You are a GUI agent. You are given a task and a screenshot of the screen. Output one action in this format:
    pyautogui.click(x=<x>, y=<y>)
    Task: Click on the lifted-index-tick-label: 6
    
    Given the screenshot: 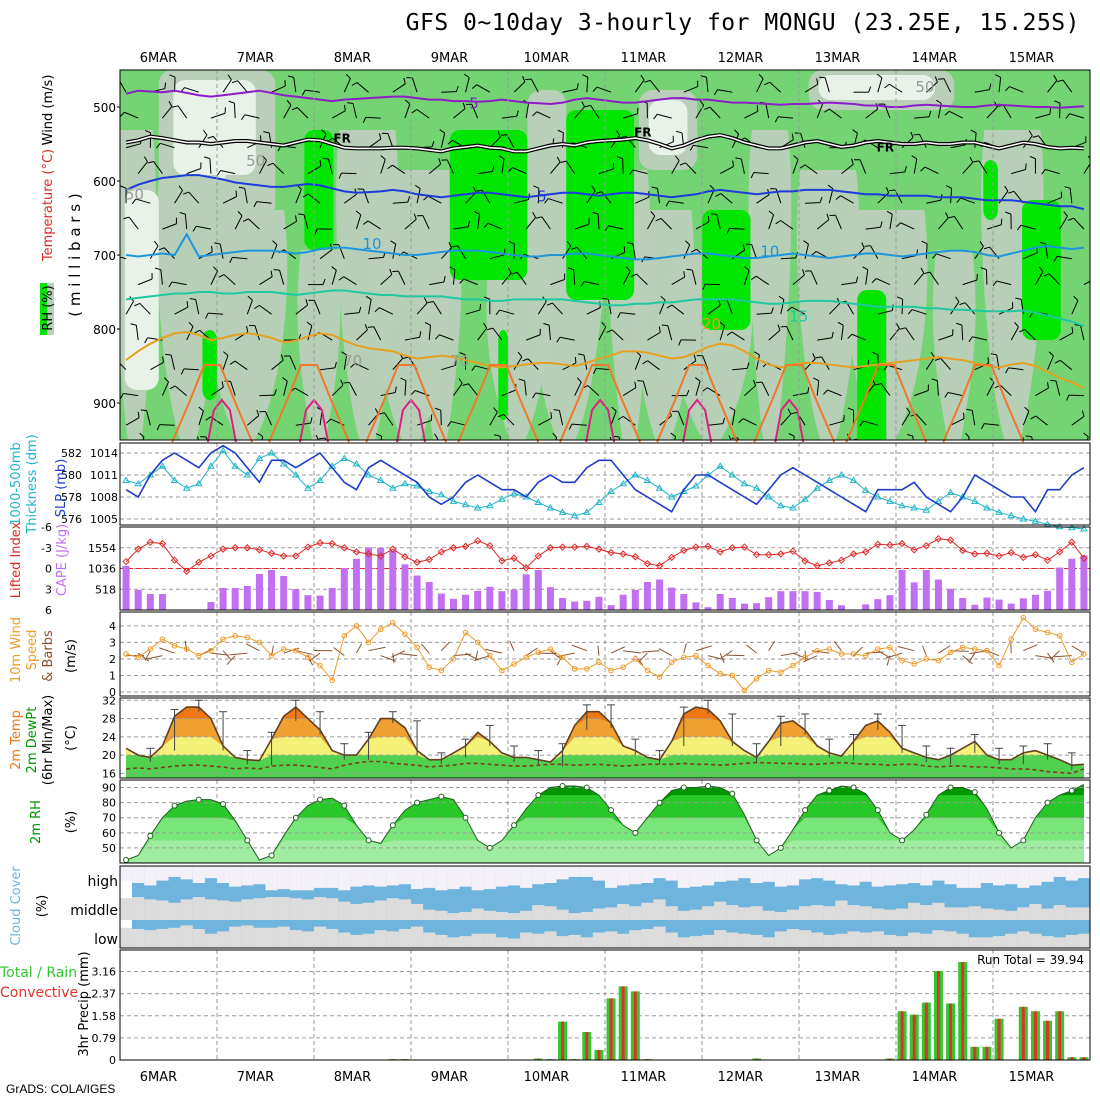 What is the action you would take?
    pyautogui.click(x=48, y=610)
    